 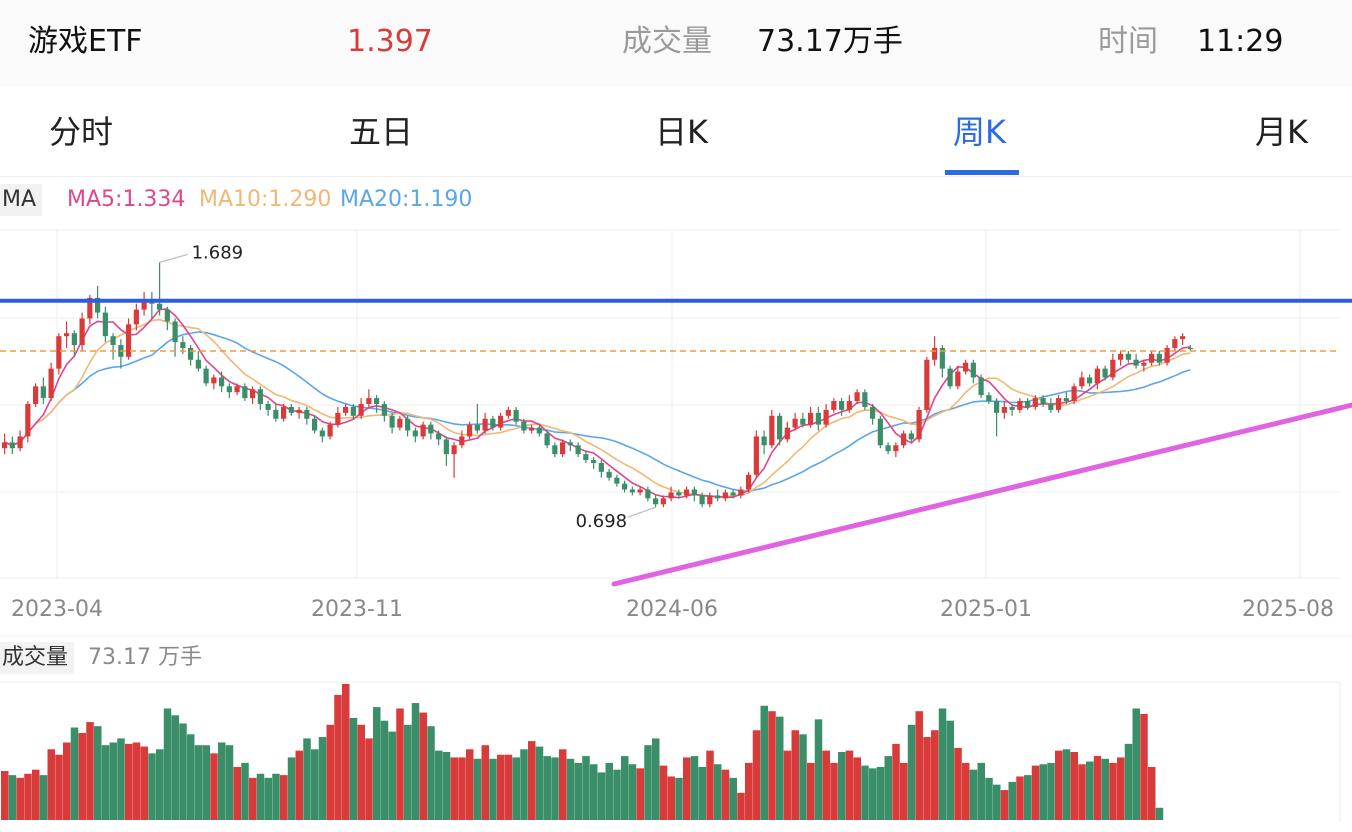 What do you see at coordinates (381, 132) in the screenshot?
I see `tab-five-day: 五日` at bounding box center [381, 132].